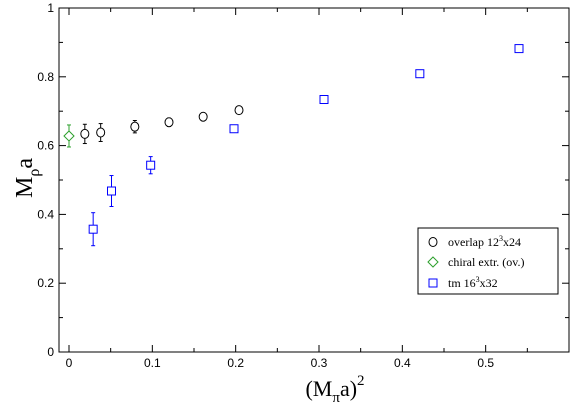  Describe the element at coordinates (69, 363) in the screenshot. I see `x-tick-label: 0` at that location.